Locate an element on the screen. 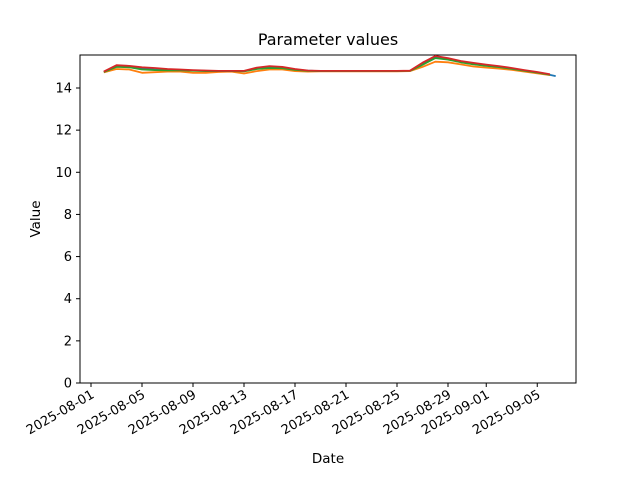 This screenshot has height=480, width=640. y-axis: 0 2 4 6 8 10 12 14 is located at coordinates (67, 237).